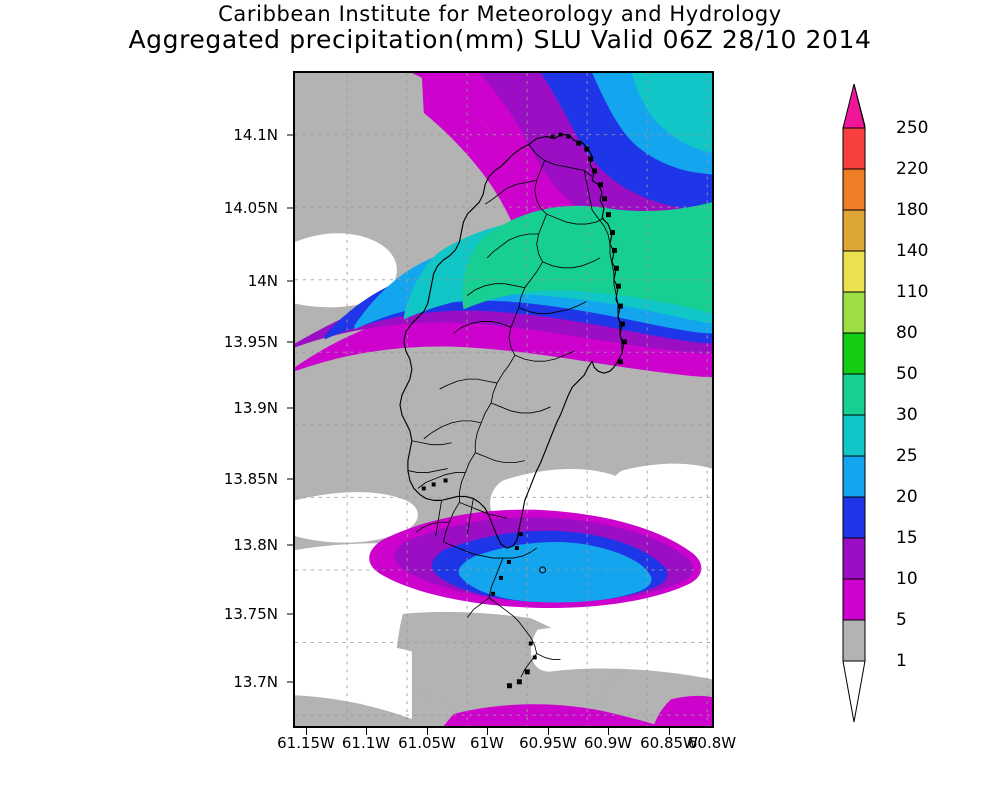 This screenshot has width=1000, height=800. Describe the element at coordinates (912, 210) in the screenshot. I see `colorbar-label-180: 180` at that location.